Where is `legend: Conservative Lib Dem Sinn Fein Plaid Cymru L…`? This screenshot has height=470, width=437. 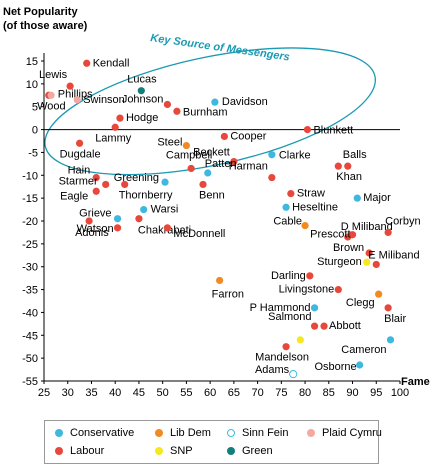
legend: Conservative Lib Dem Sinn Fein Plaid Cymru L… is located at coordinates (213, 442).